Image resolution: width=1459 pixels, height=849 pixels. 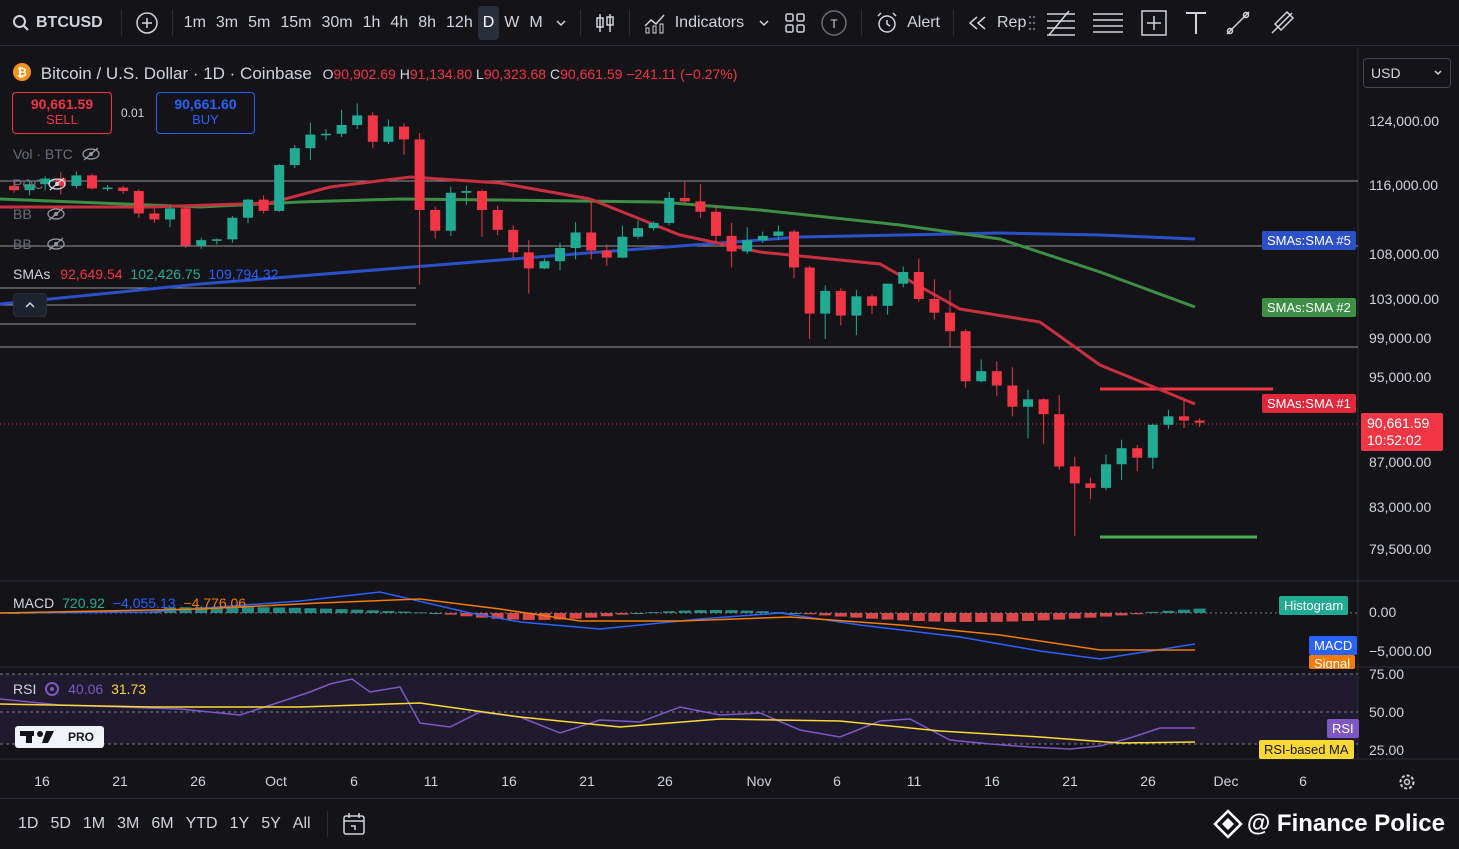 What do you see at coordinates (512, 22) in the screenshot?
I see `interval-w: W` at bounding box center [512, 22].